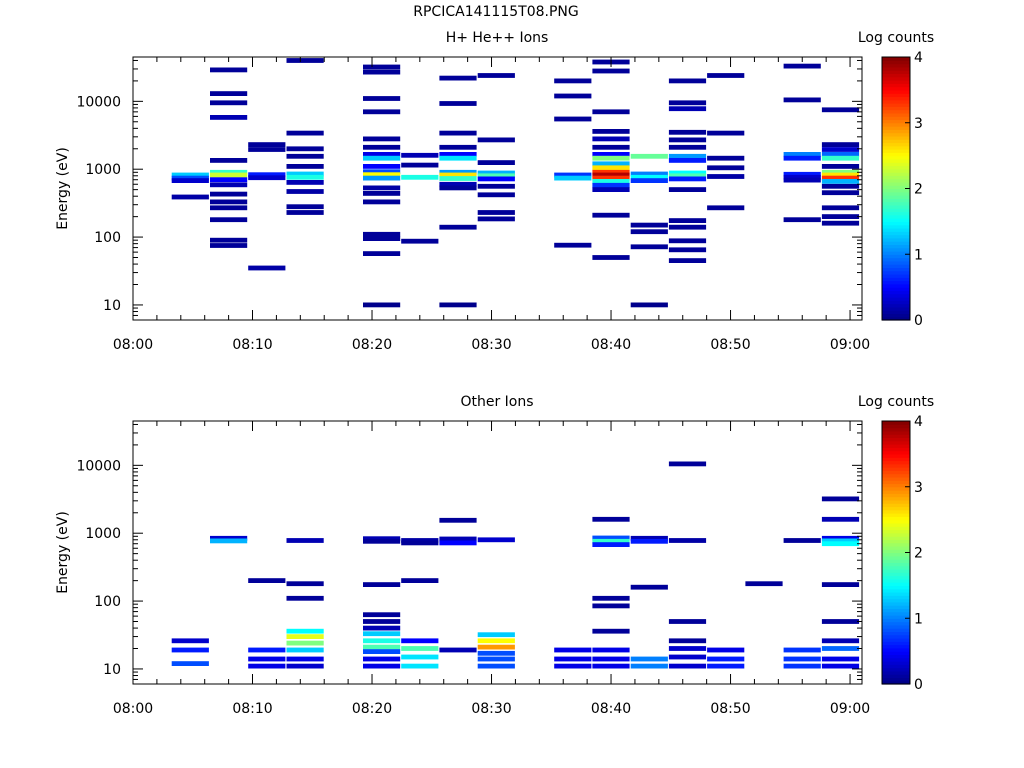 The height and width of the screenshot is (768, 1024). Describe the element at coordinates (133, 709) in the screenshot. I see `x-tick-label: 08:00` at that location.